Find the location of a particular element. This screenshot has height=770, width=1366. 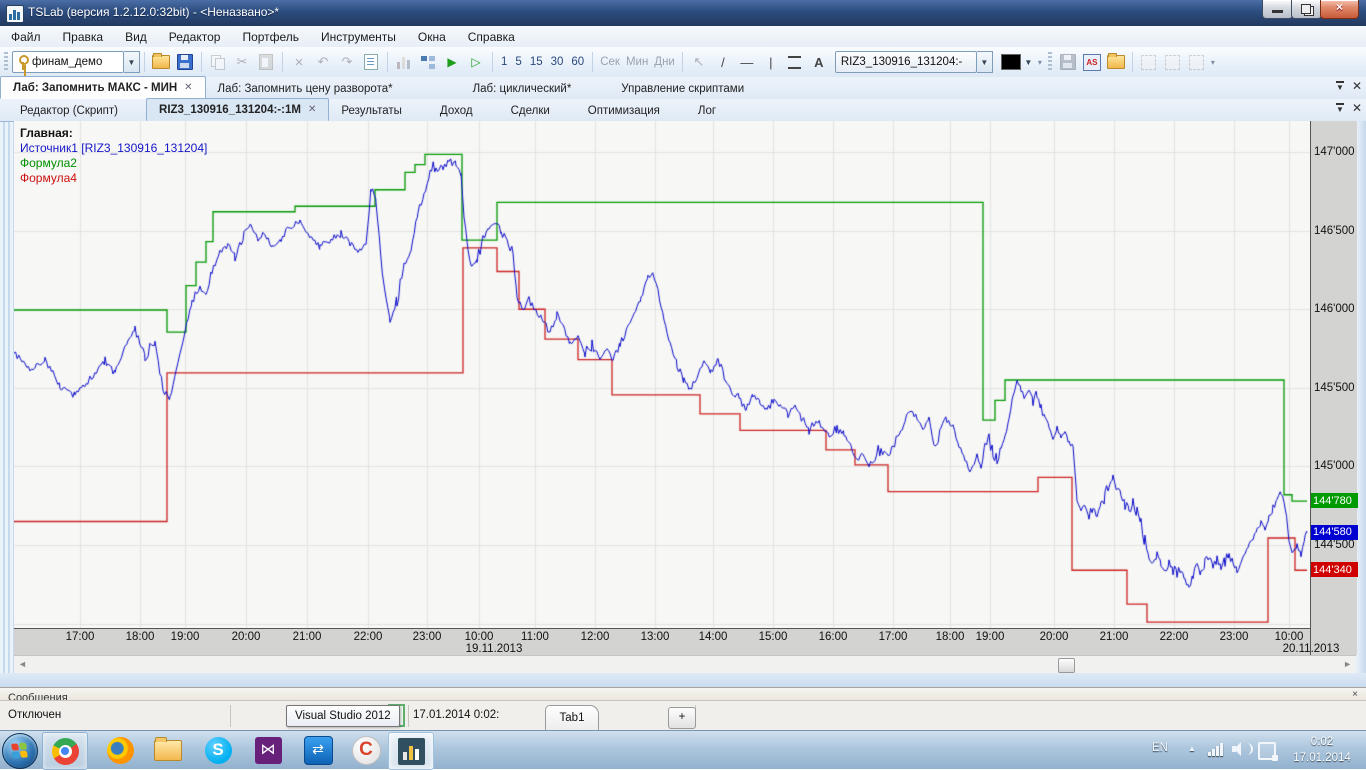

select-area-button is located at coordinates (1149, 62).